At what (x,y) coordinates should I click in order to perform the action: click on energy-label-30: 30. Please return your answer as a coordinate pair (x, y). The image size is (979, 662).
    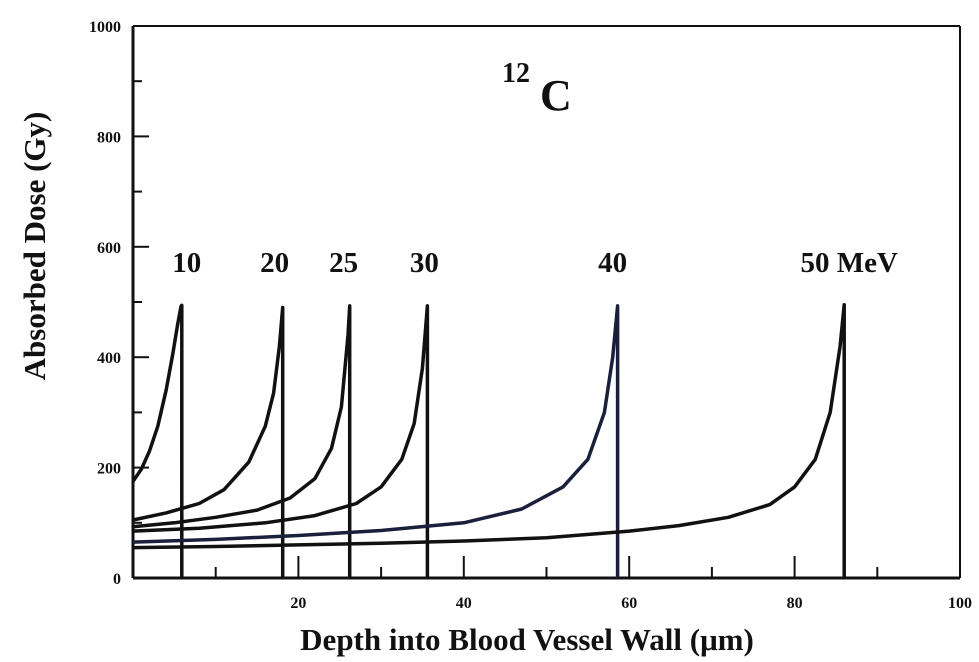
    Looking at the image, I should click on (424, 263).